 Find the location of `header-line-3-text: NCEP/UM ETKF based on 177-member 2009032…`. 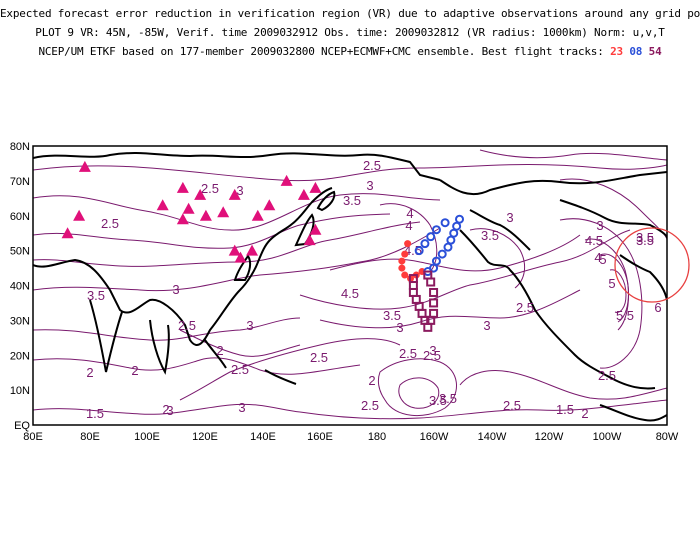

header-line-3-text: NCEP/UM ETKF based on 177-member 2009032… is located at coordinates (321, 51).